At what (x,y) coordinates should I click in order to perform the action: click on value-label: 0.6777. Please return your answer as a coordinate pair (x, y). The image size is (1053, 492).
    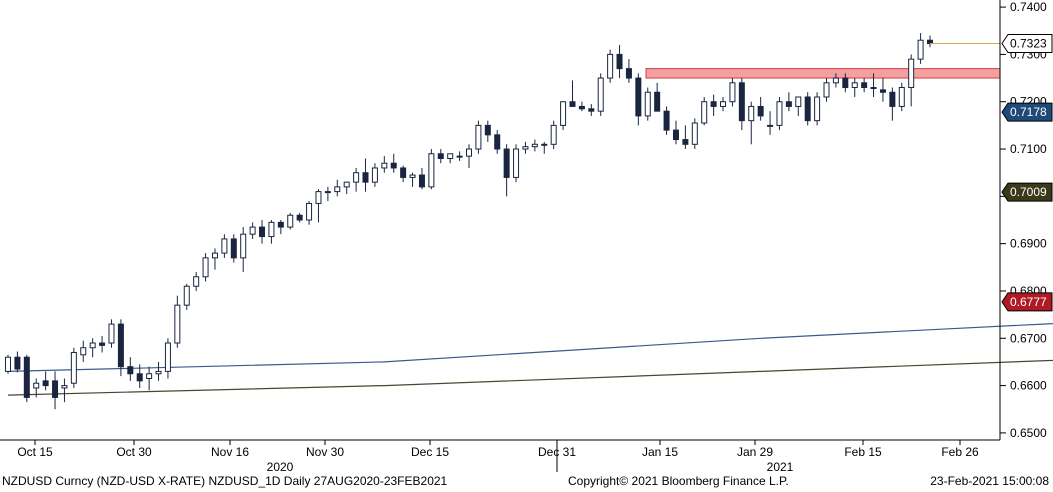
    Looking at the image, I should click on (1027, 302).